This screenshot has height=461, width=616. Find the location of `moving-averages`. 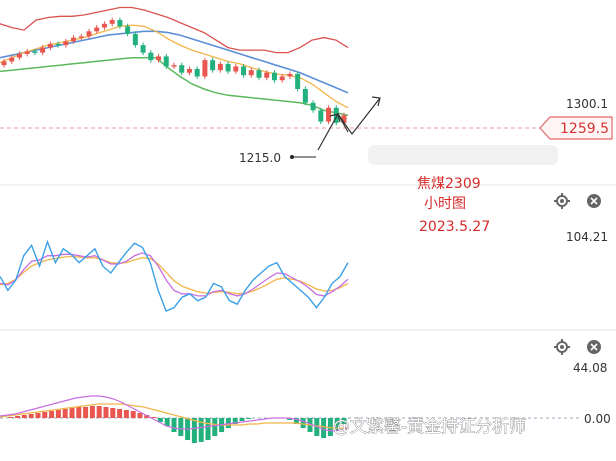

moving-averages is located at coordinates (174, 70).